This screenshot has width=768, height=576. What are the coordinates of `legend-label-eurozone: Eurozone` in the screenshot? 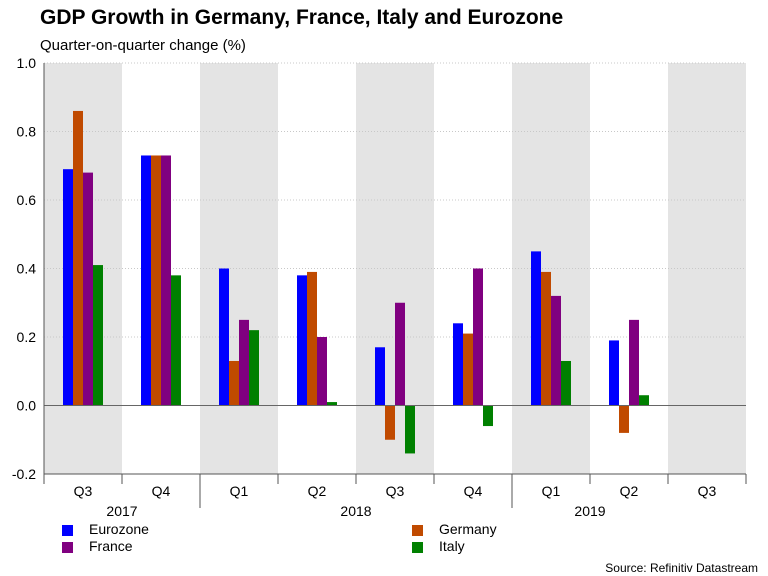 It's located at (119, 529).